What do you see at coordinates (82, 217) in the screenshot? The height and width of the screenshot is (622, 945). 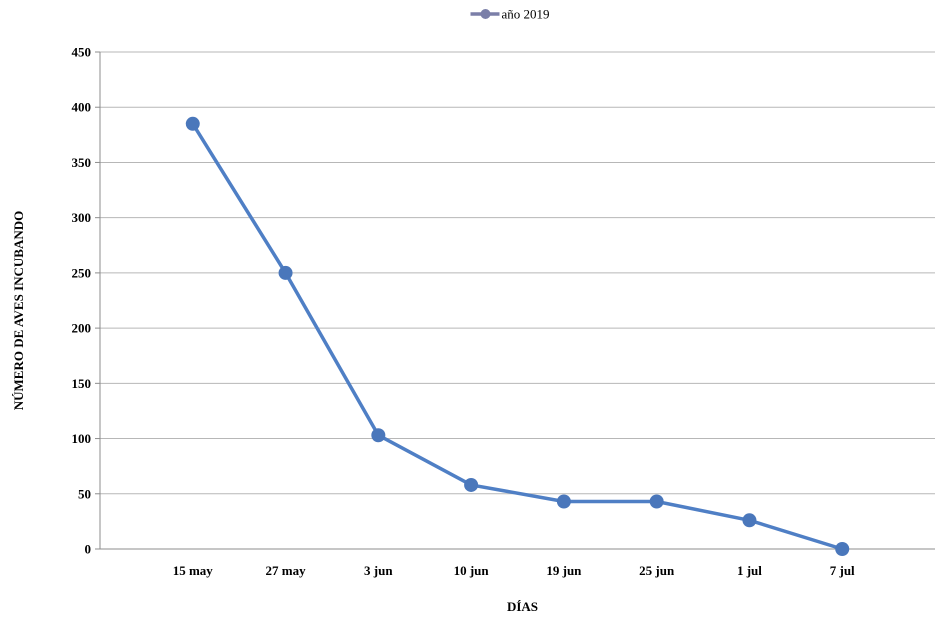 I see `y-tick-label: 300` at bounding box center [82, 217].